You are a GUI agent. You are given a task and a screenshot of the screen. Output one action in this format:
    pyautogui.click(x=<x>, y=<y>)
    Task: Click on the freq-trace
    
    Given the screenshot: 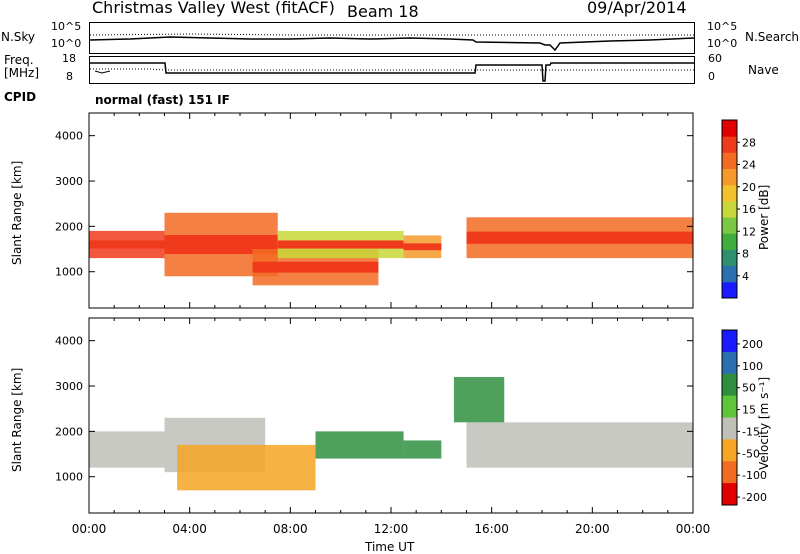 What is the action you would take?
    pyautogui.click(x=392, y=72)
    